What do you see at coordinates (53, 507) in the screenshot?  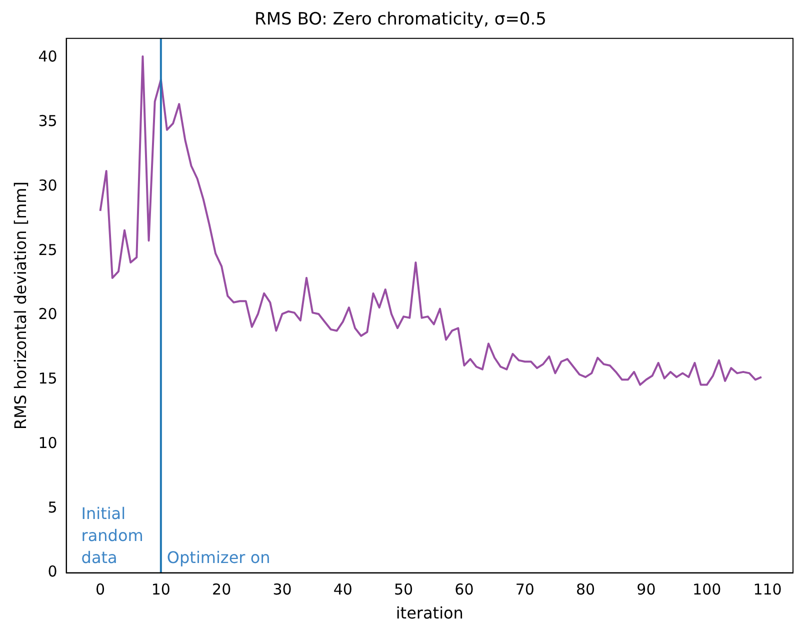 I see `y-tick-label: 5` at bounding box center [53, 507].